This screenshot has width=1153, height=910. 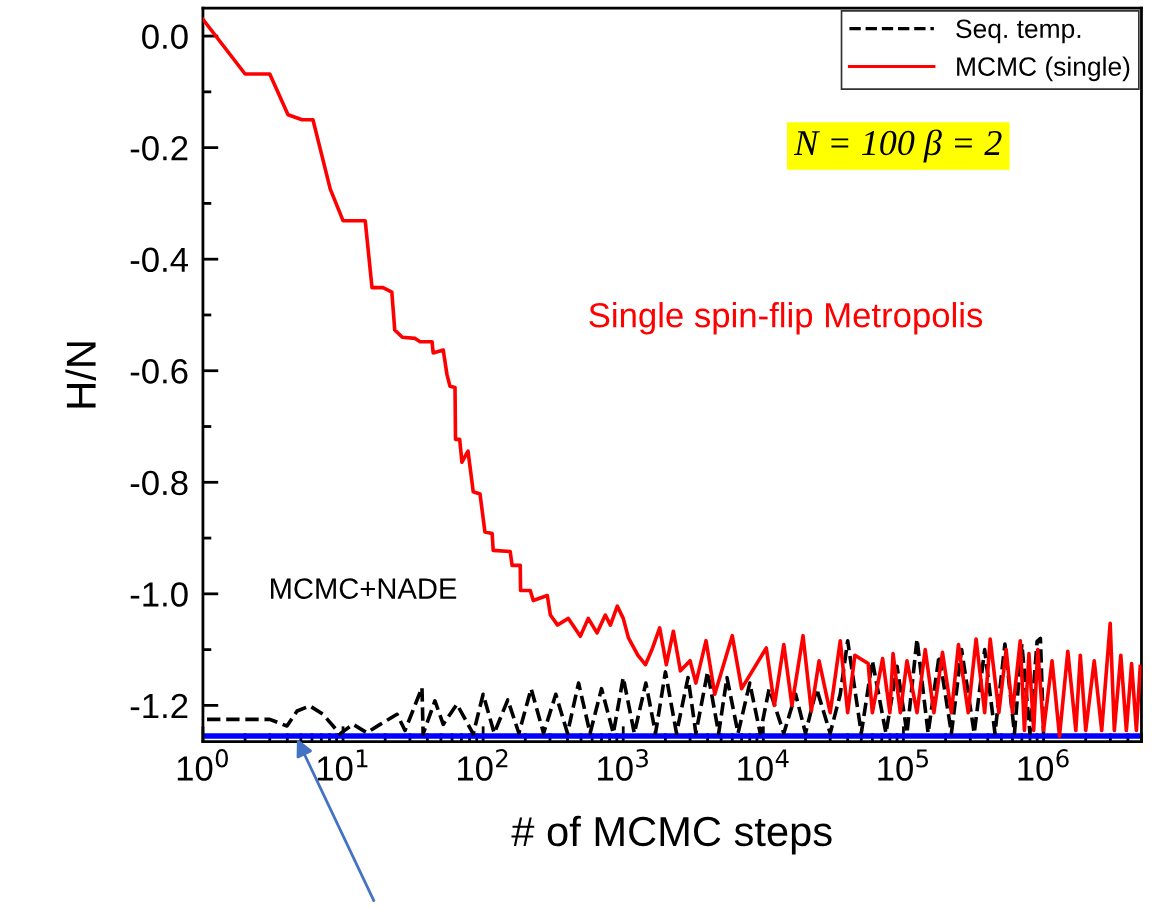 What do you see at coordinates (897, 146) in the screenshot?
I see `annotation: N = 100 β = 2` at bounding box center [897, 146].